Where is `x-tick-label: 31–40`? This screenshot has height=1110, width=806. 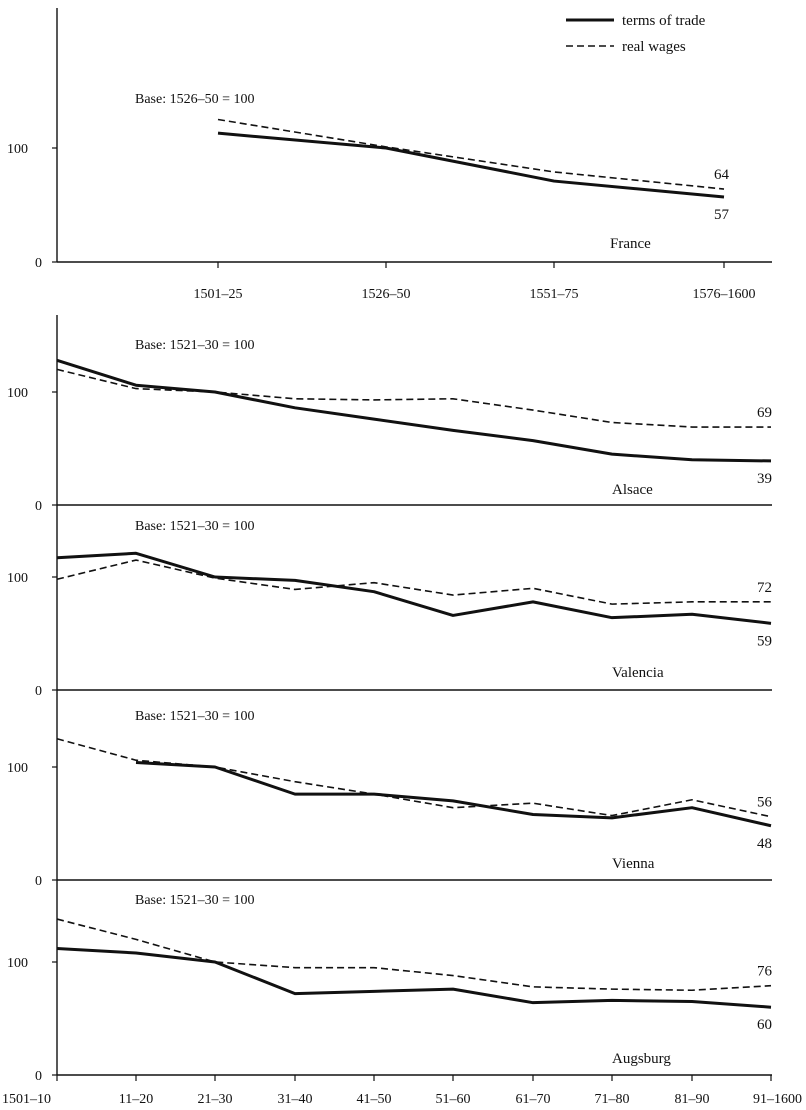 x-tick-label: 31–40 is located at coordinates (295, 1099).